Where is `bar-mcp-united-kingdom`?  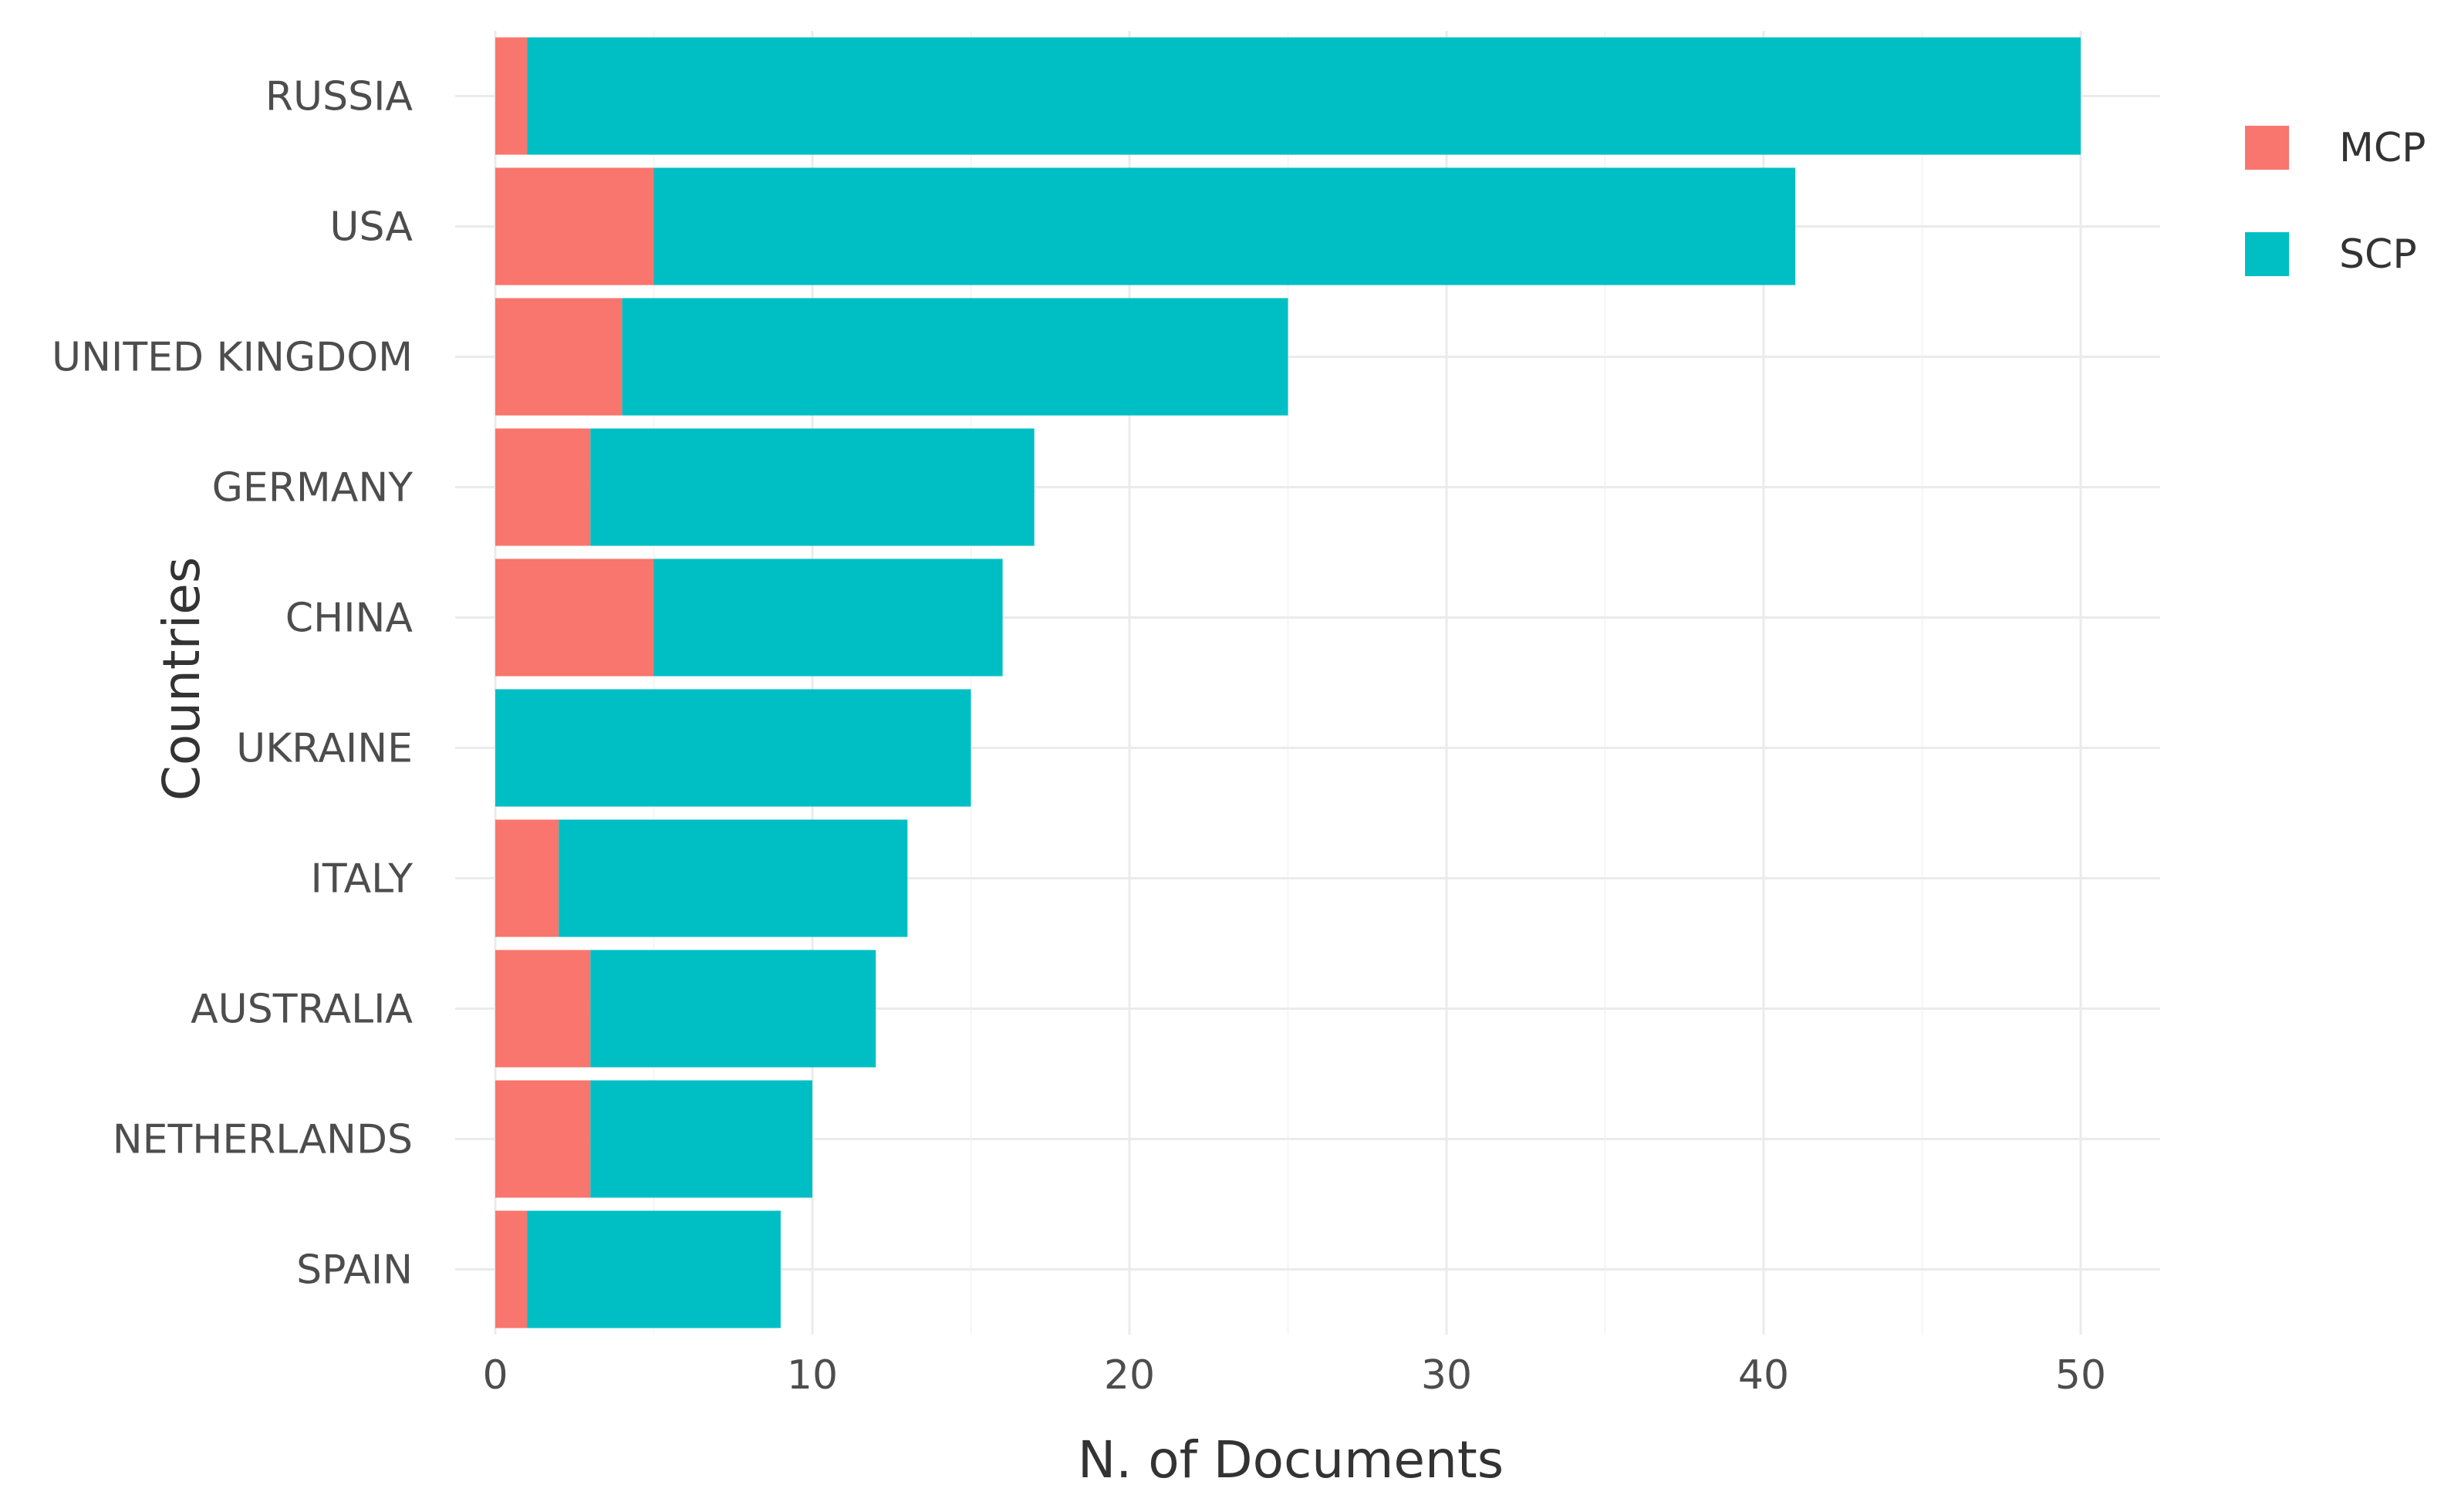
bar-mcp-united-kingdom is located at coordinates (559, 357).